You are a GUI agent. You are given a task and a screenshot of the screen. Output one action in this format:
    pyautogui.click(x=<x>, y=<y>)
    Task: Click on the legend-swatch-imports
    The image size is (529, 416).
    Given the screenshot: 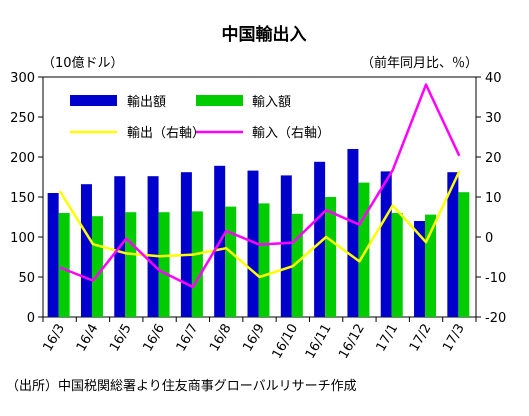 What is the action you would take?
    pyautogui.click(x=219, y=100)
    